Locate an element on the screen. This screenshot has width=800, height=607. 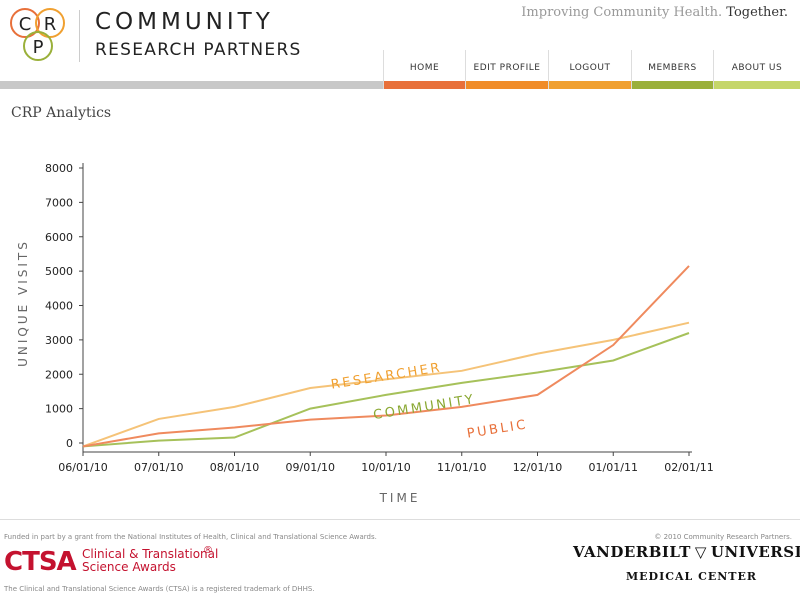
nav-home-label: HOME is located at coordinates (424, 68).